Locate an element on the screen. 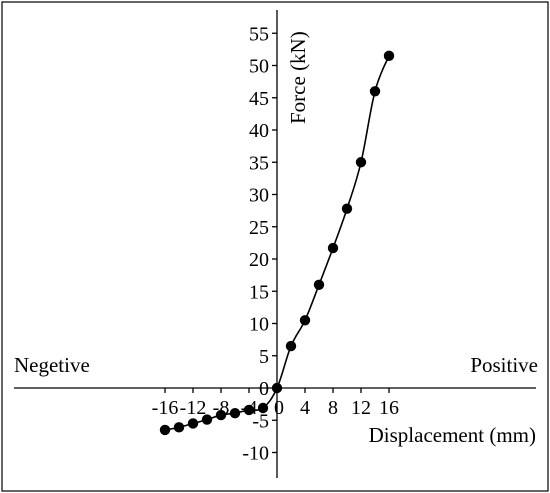  y-tick-label: -5 is located at coordinates (260, 421).